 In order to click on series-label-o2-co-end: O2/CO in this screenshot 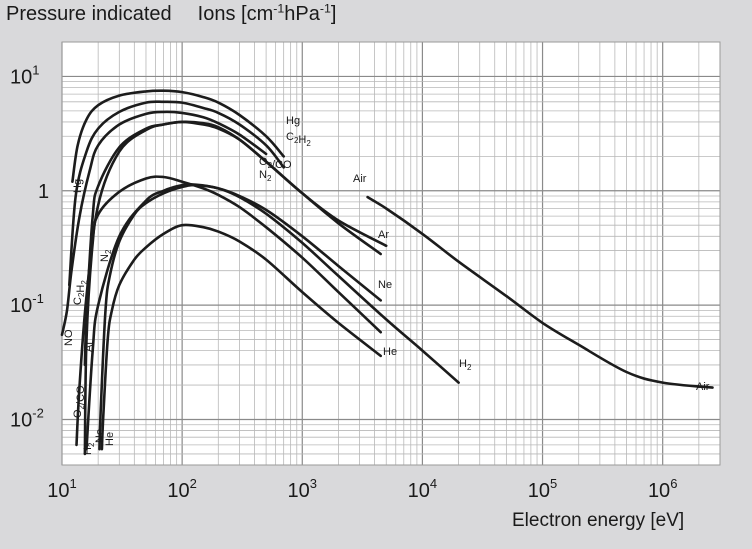, I will do `click(275, 163)`.